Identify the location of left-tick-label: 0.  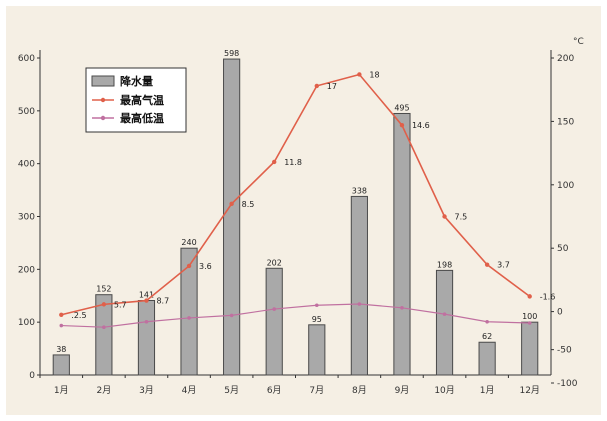
(32, 376).